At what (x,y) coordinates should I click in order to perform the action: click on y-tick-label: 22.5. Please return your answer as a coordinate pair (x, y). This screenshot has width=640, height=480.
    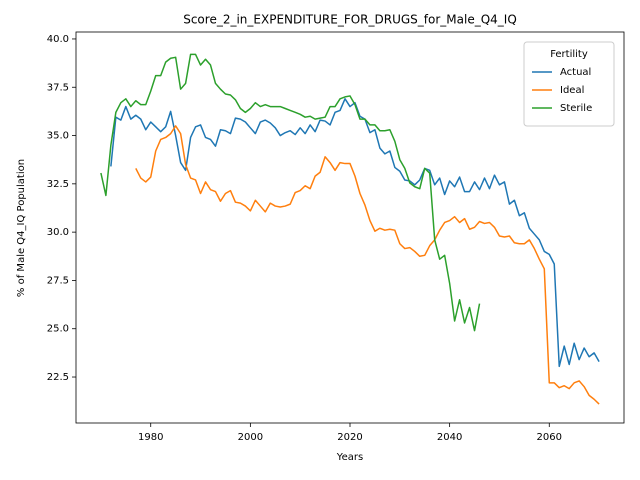
    Looking at the image, I should click on (58, 377).